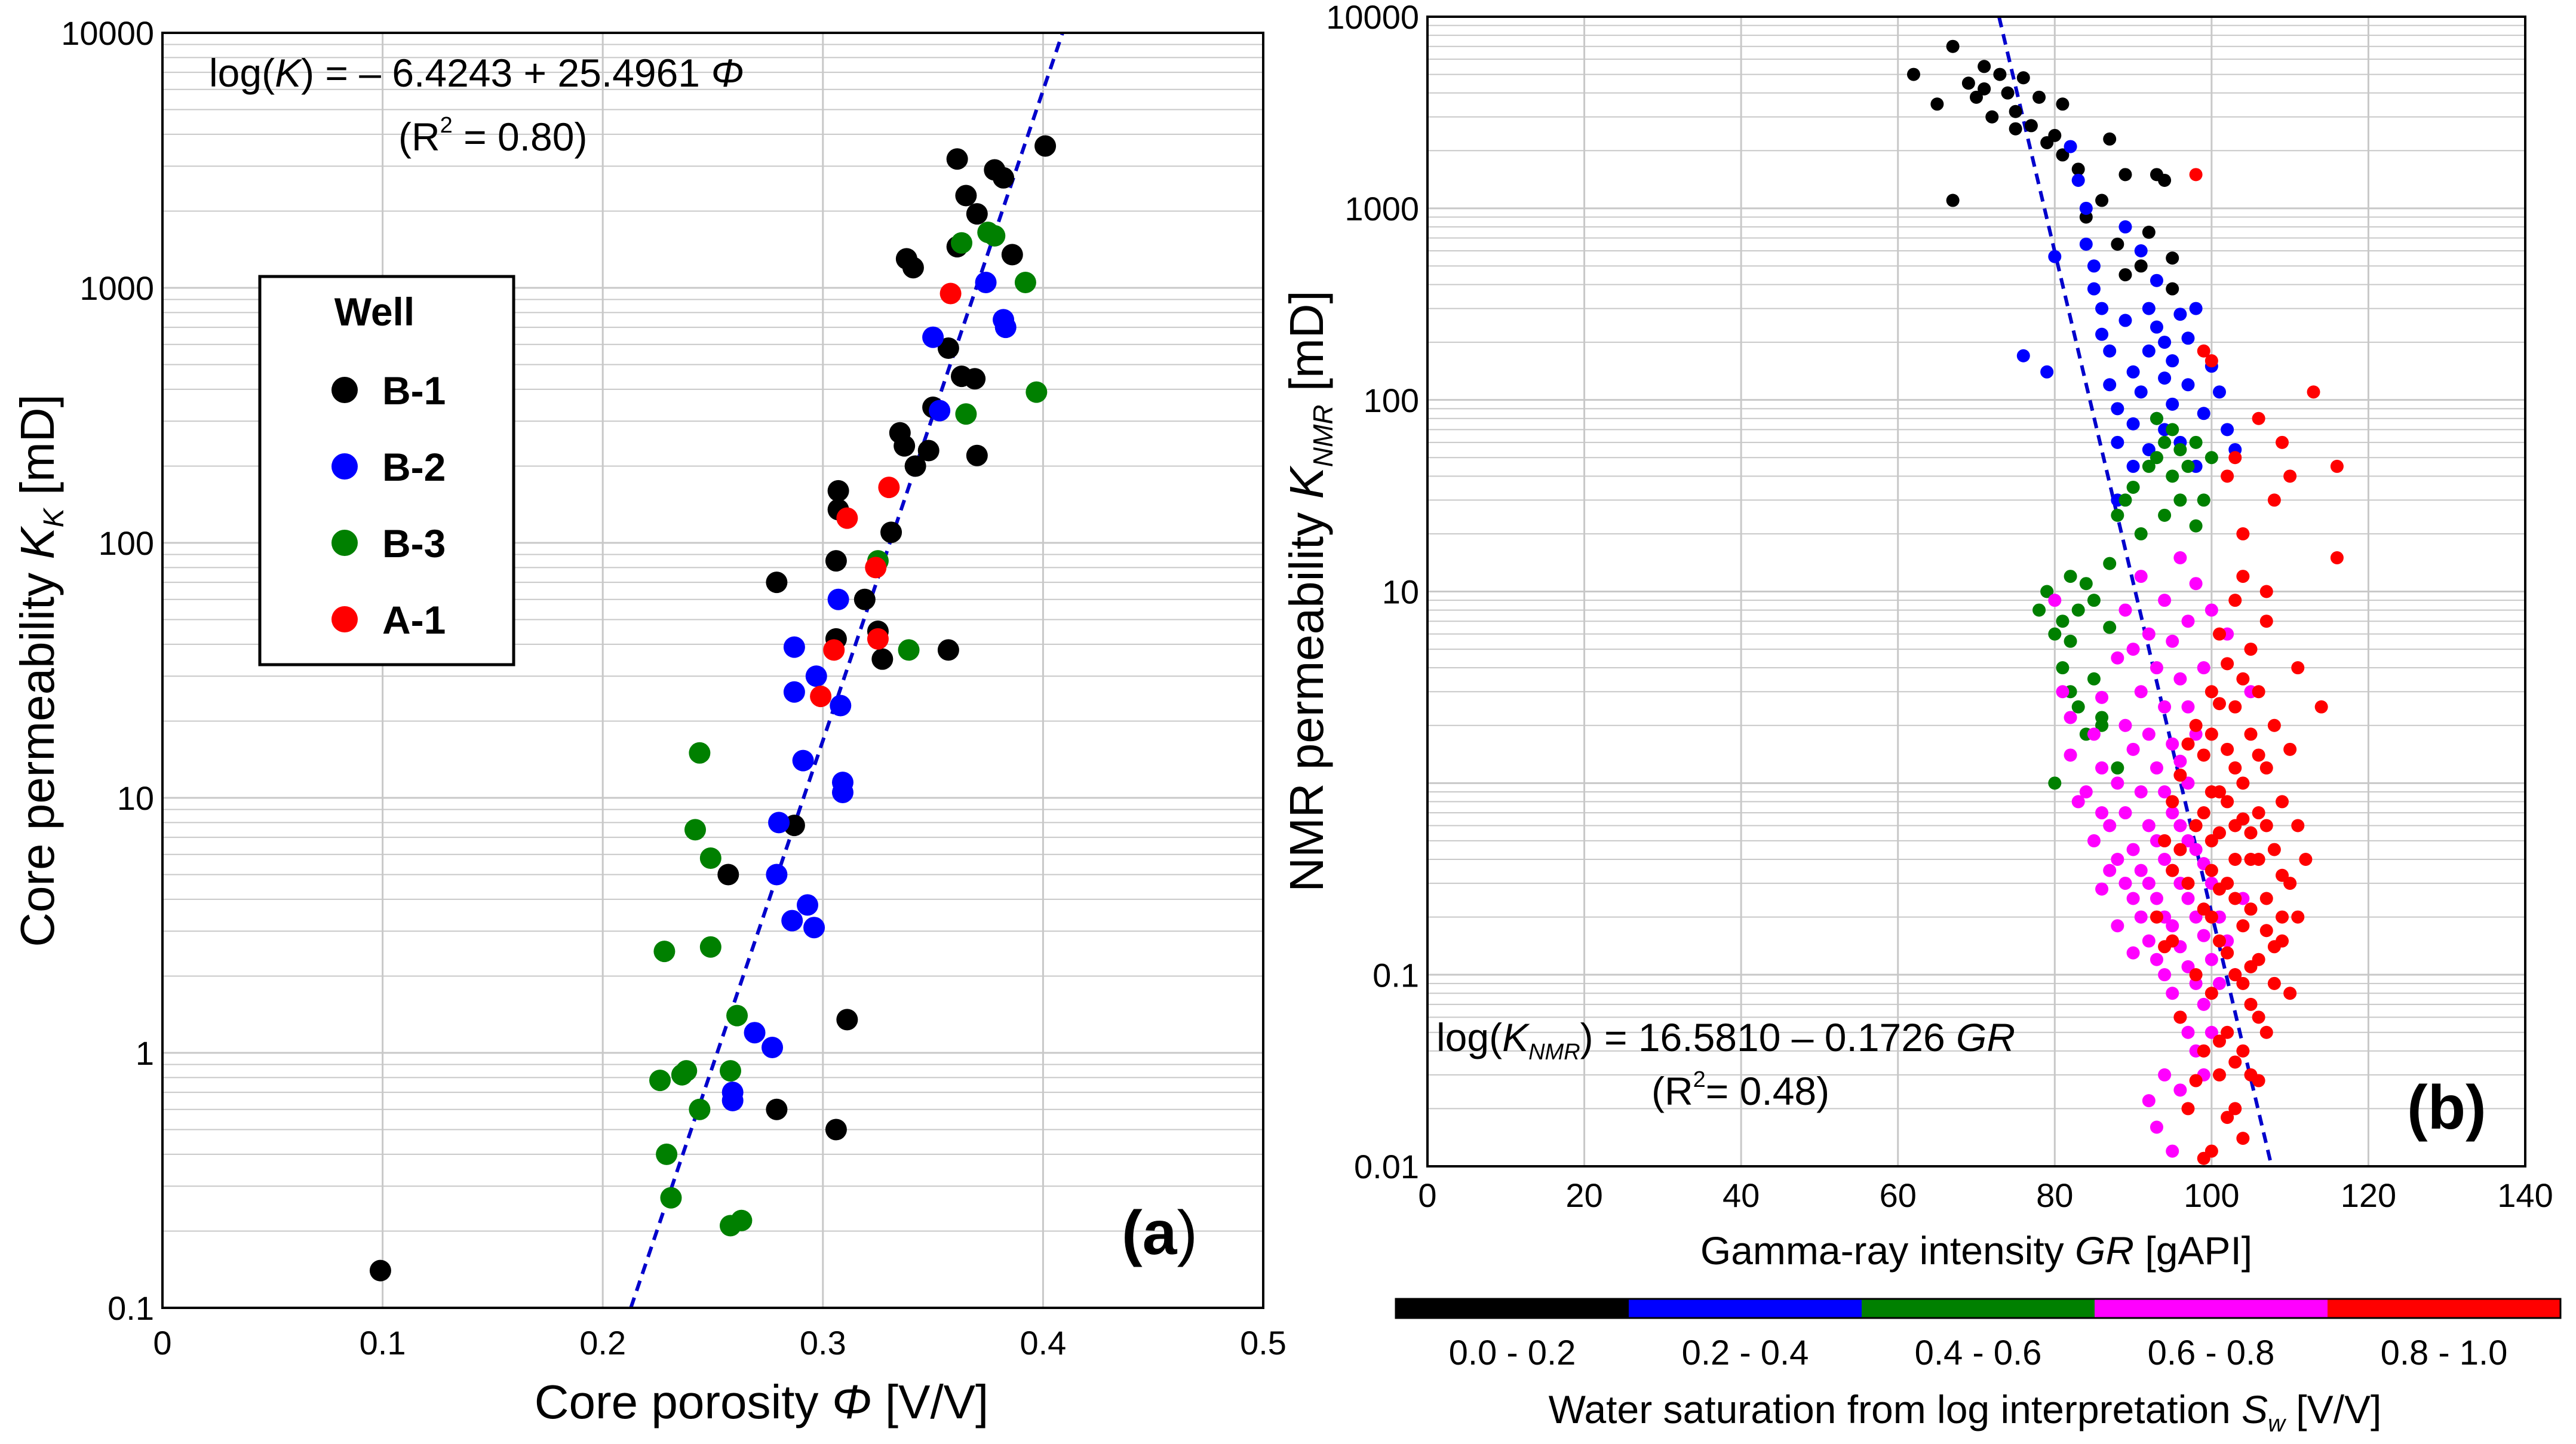 This screenshot has height=1444, width=2576. What do you see at coordinates (116, 288) in the screenshot?
I see `y-tick-label: 1000` at bounding box center [116, 288].